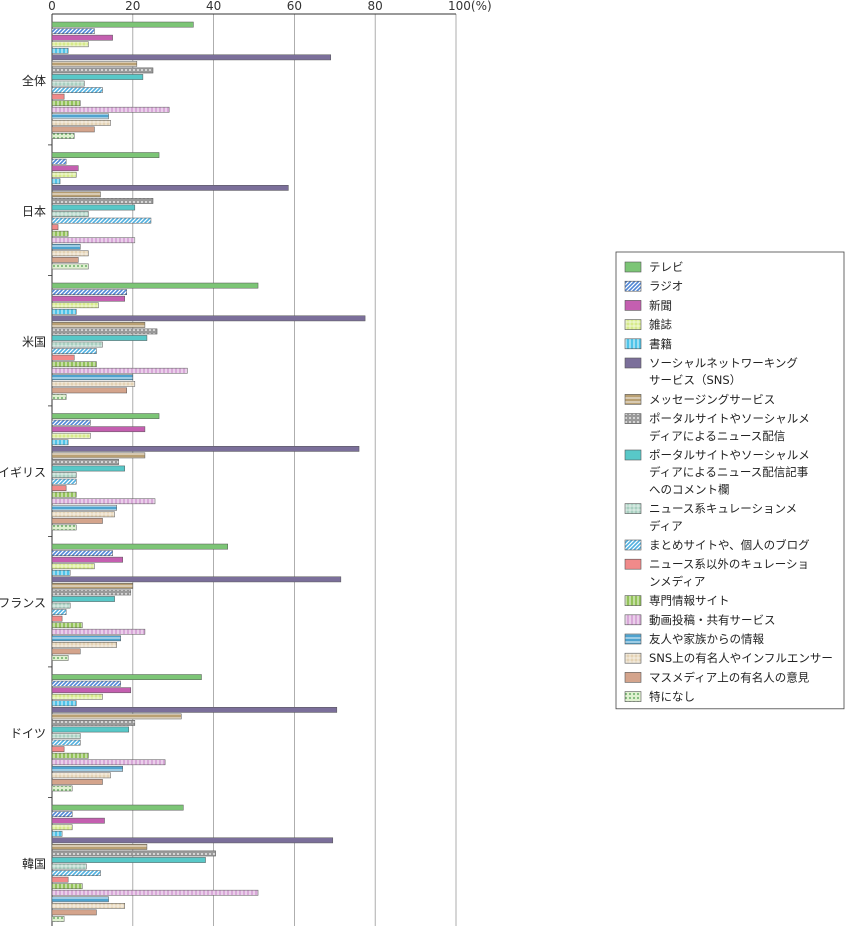 The width and height of the screenshot is (849, 936). Describe the element at coordinates (677, 581) in the screenshot. I see `legend-label: ンメディア` at that location.